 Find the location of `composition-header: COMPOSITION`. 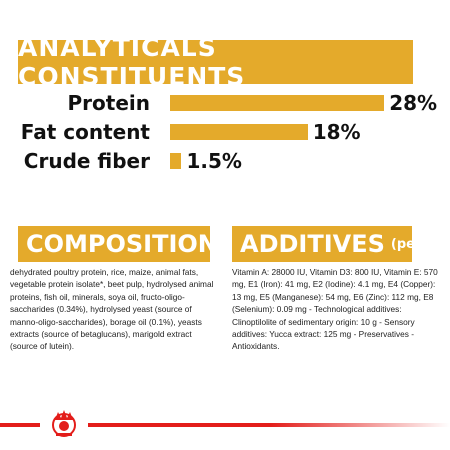

composition-header: COMPOSITION is located at coordinates (118, 244).